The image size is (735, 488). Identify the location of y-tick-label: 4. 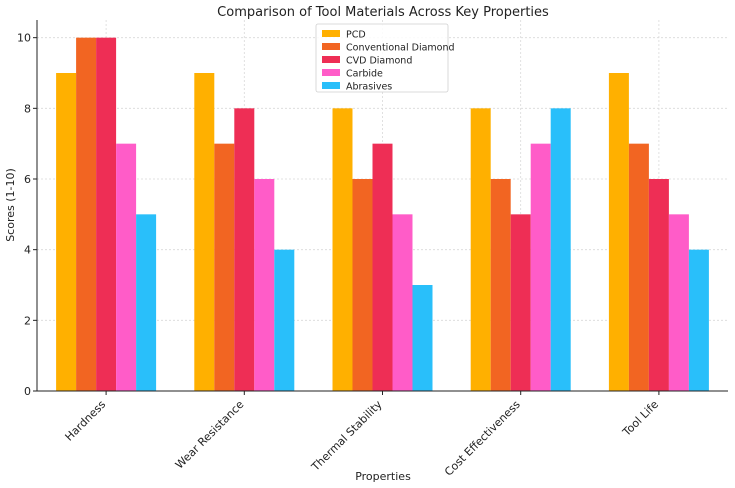
(27, 250).